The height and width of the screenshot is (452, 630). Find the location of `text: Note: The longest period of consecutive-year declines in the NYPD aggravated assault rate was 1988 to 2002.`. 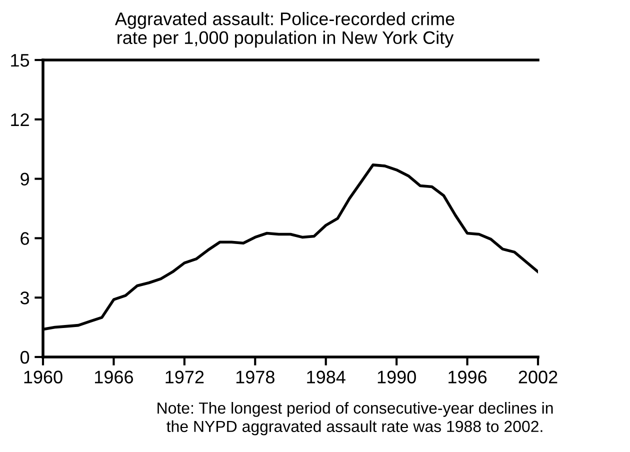

text: Note: The longest period of consecutive-year declines in the NYPD aggravated assault rate was 1988 to 2002. is located at coordinates (355, 419).